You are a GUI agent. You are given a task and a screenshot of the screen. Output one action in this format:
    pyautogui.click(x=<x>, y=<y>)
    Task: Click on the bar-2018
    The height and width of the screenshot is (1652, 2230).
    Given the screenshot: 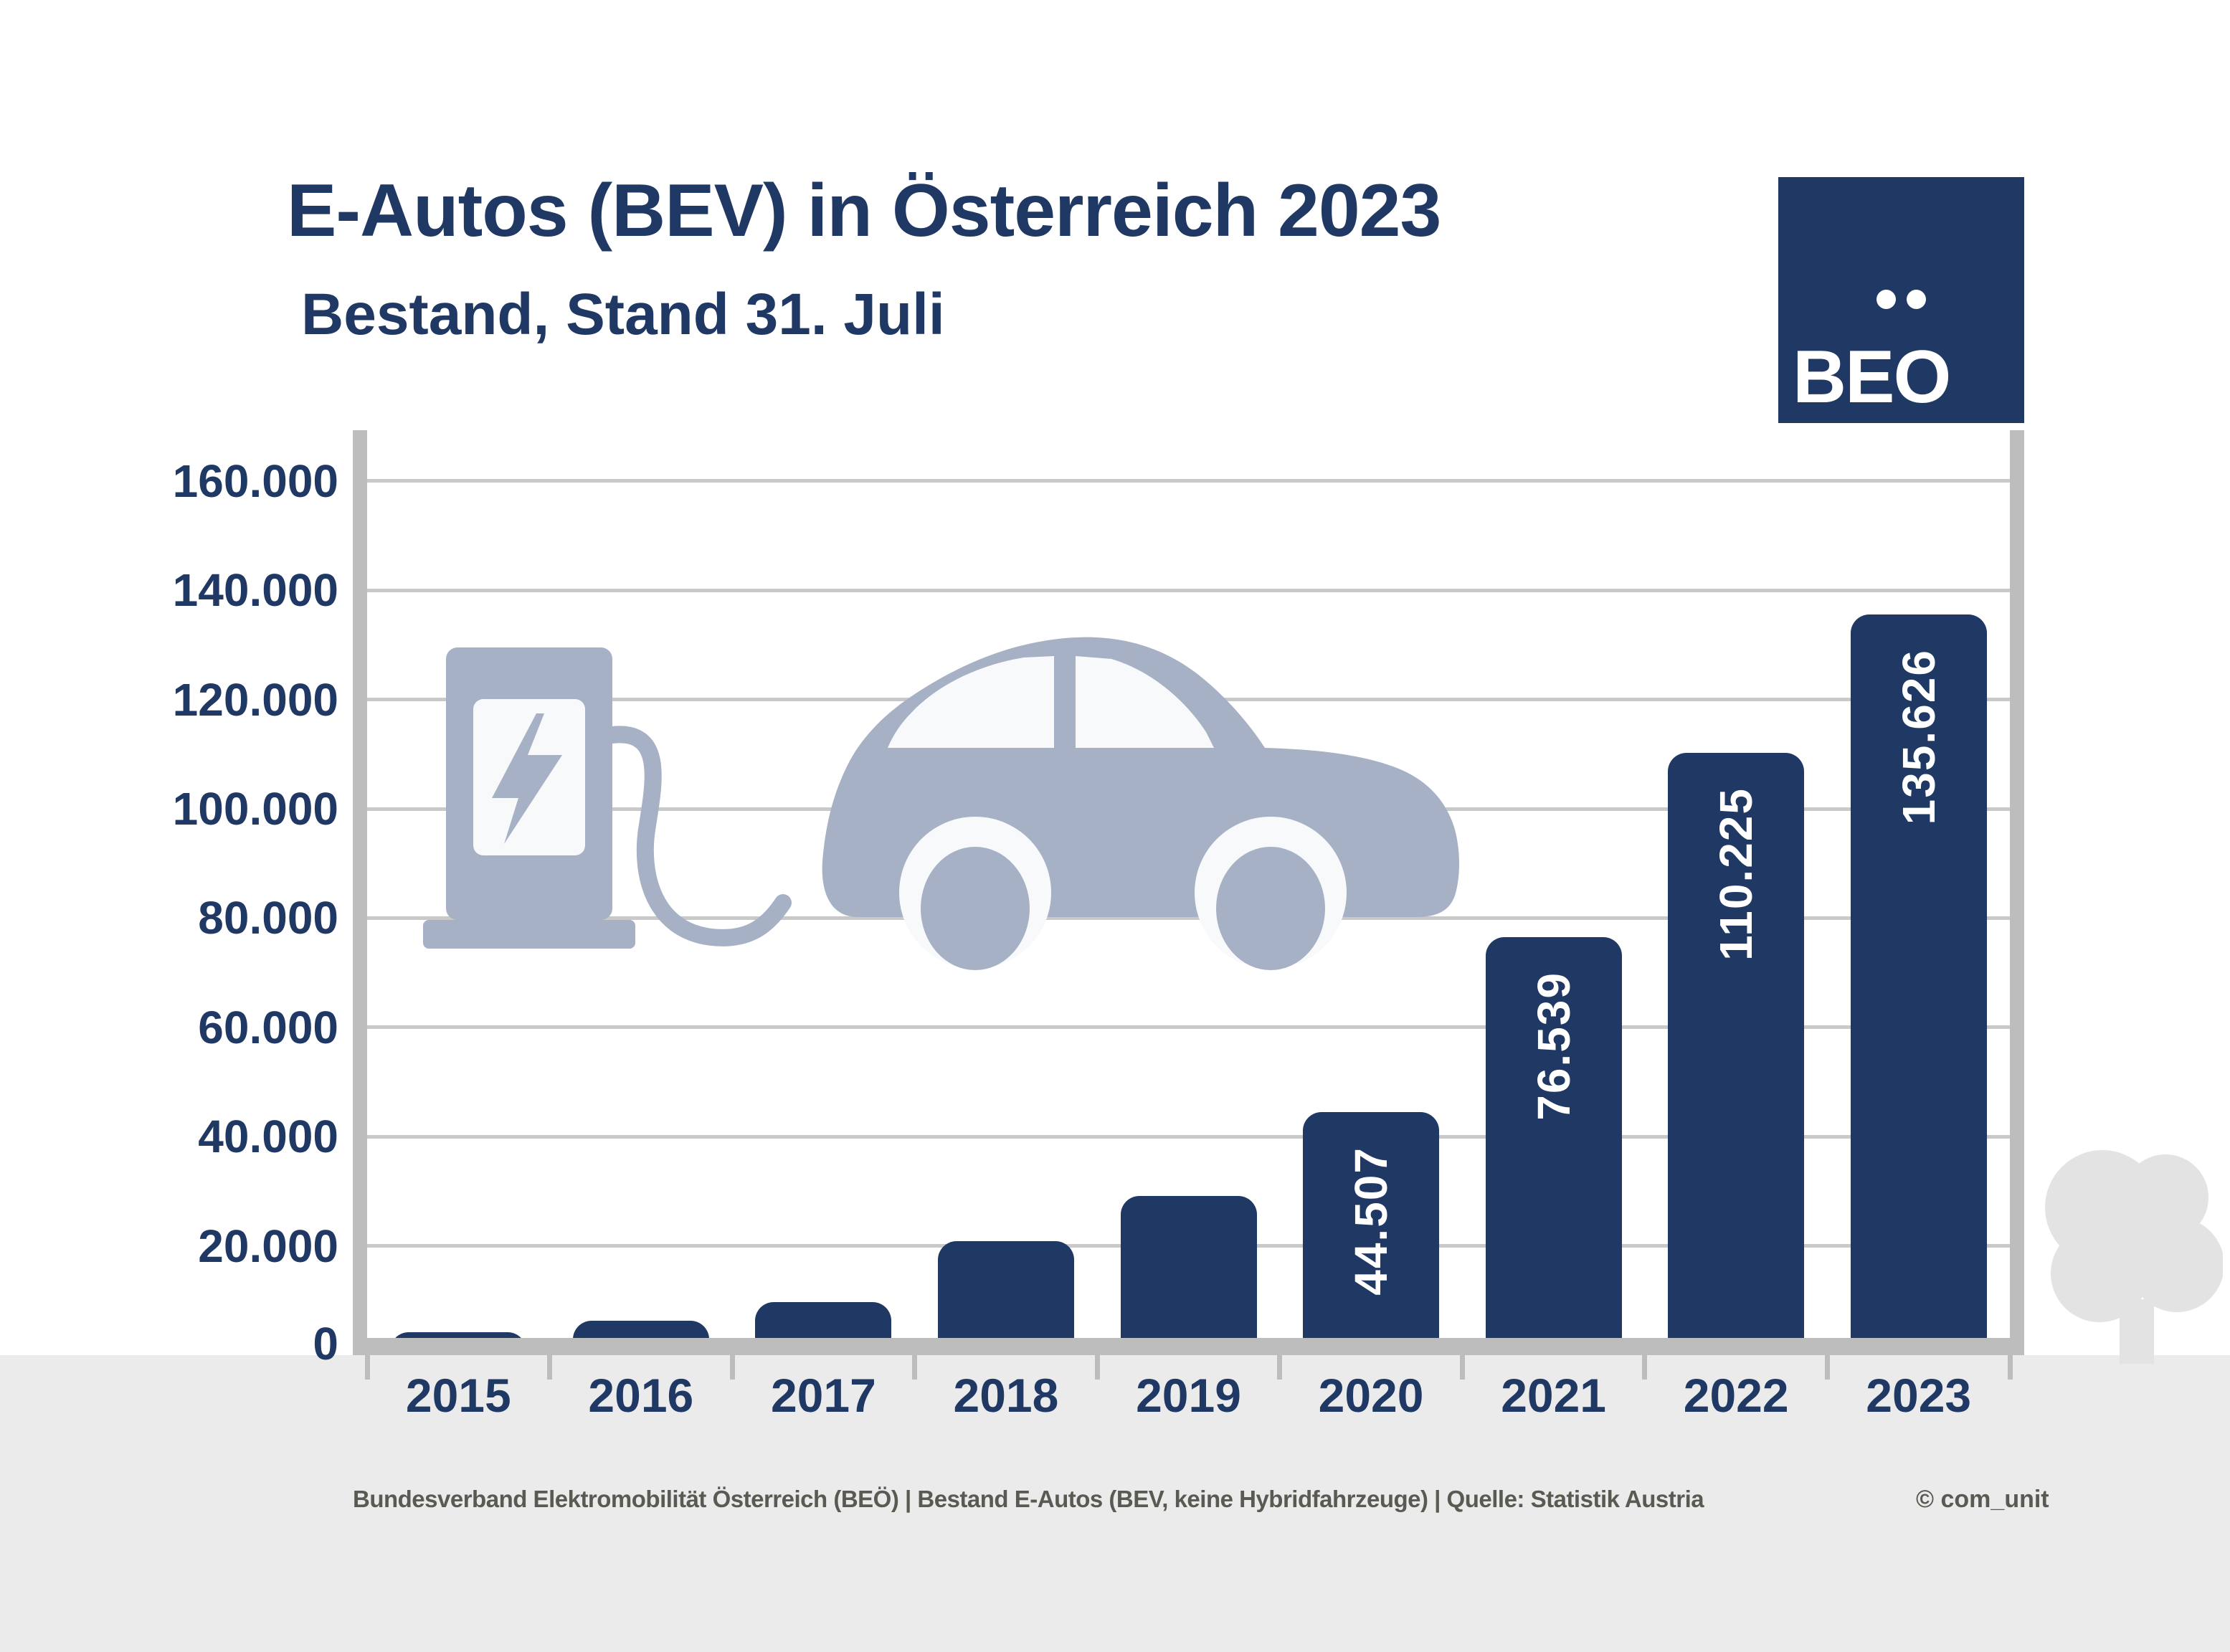 What is the action you would take?
    pyautogui.click(x=1005, y=1297)
    